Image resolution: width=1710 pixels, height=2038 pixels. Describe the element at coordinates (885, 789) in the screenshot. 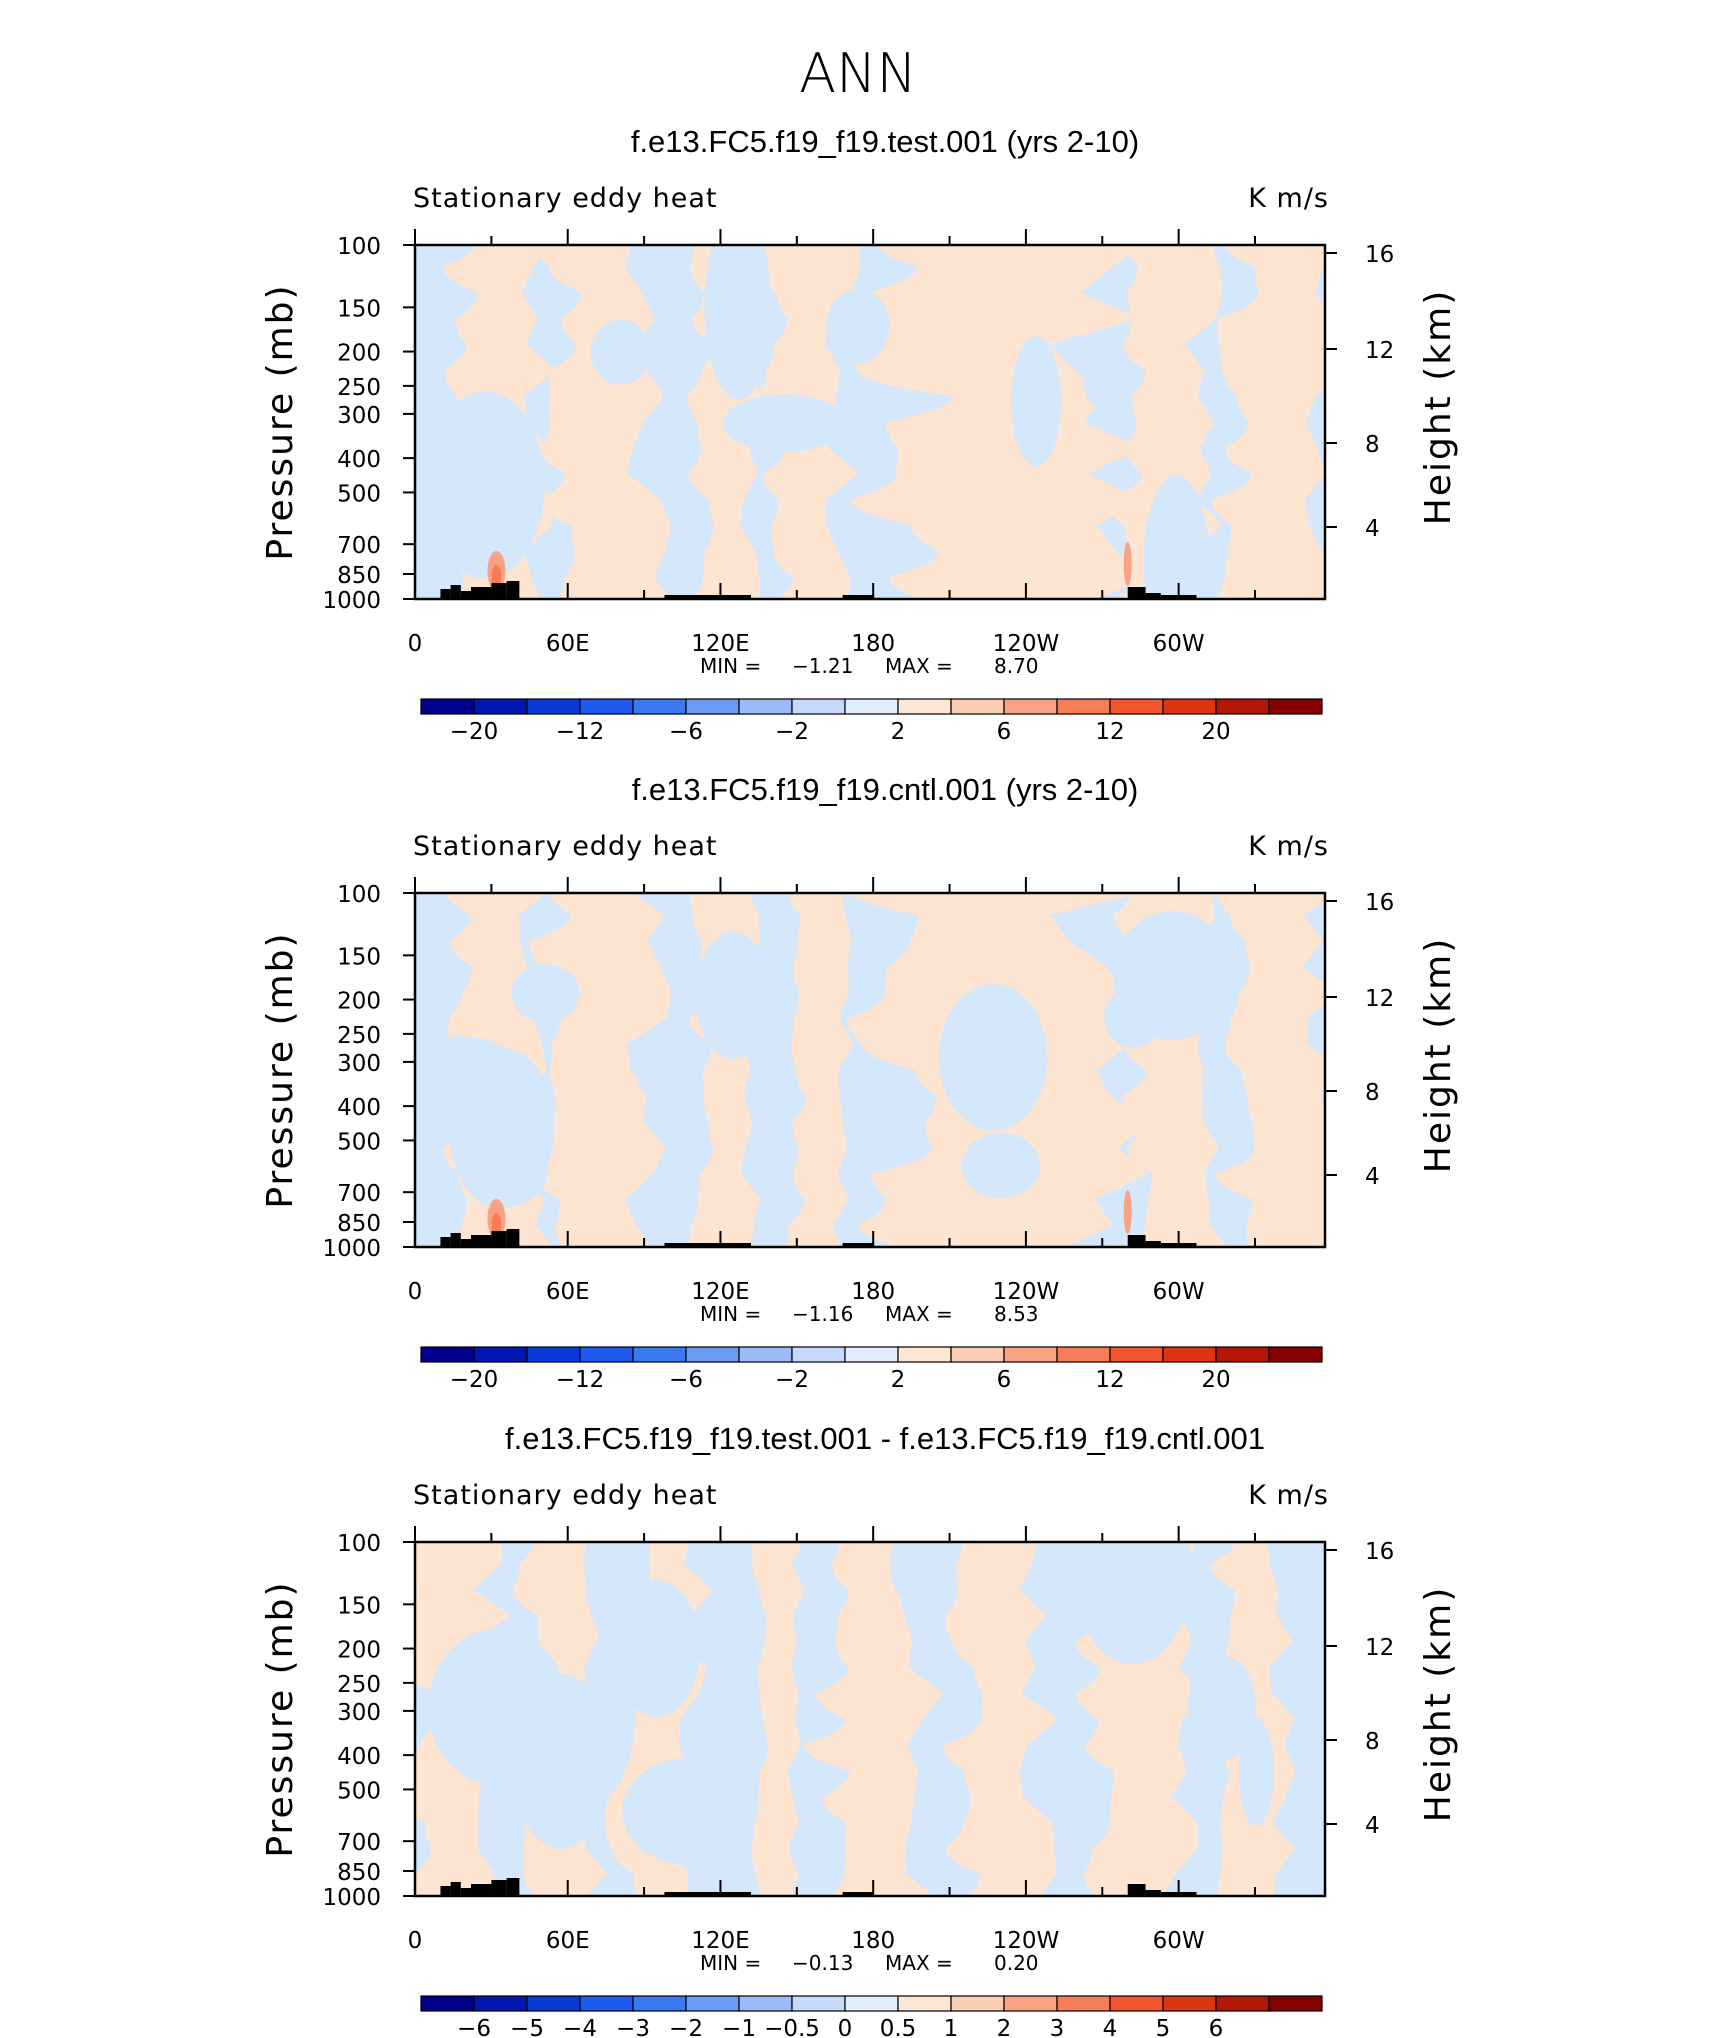

I see `panel-title: f.e13.FC5.f19_f19.cntl.001 (yrs 2-10)` at that location.